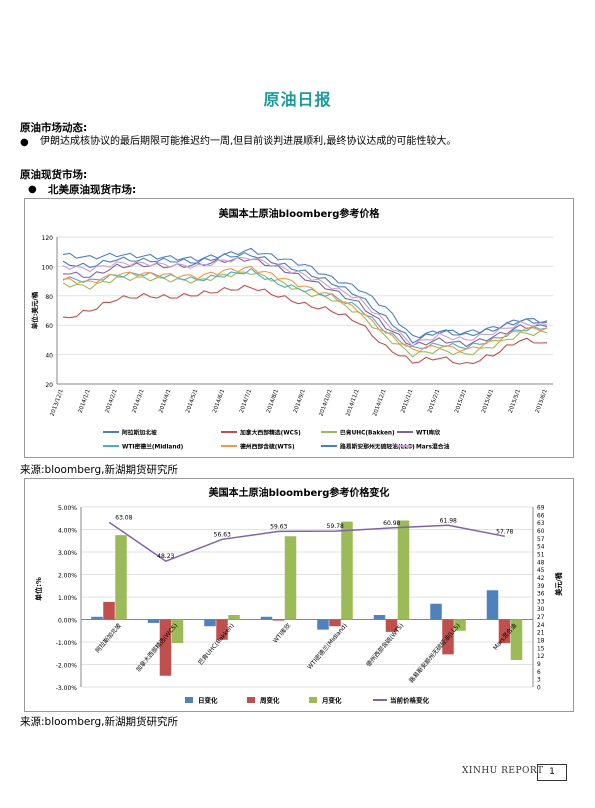  I want to click on footer-report-label: XINHU REPORT, so click(503, 771).